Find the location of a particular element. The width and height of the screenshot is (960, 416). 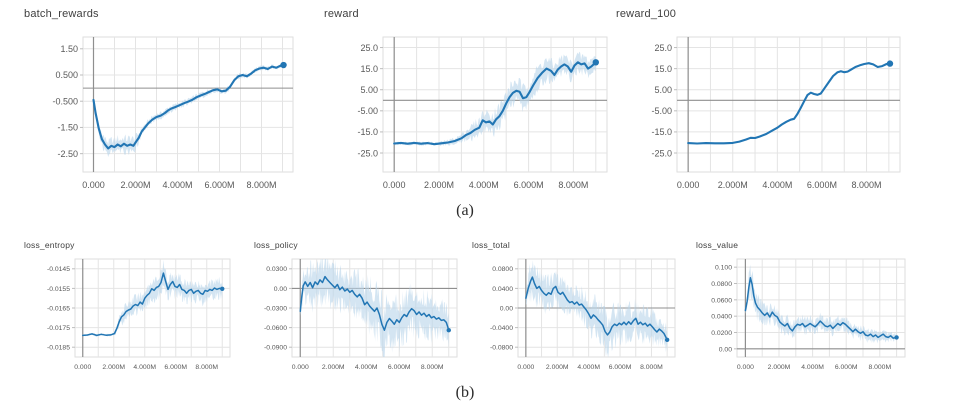

chart-title: reward is located at coordinates (341, 14).